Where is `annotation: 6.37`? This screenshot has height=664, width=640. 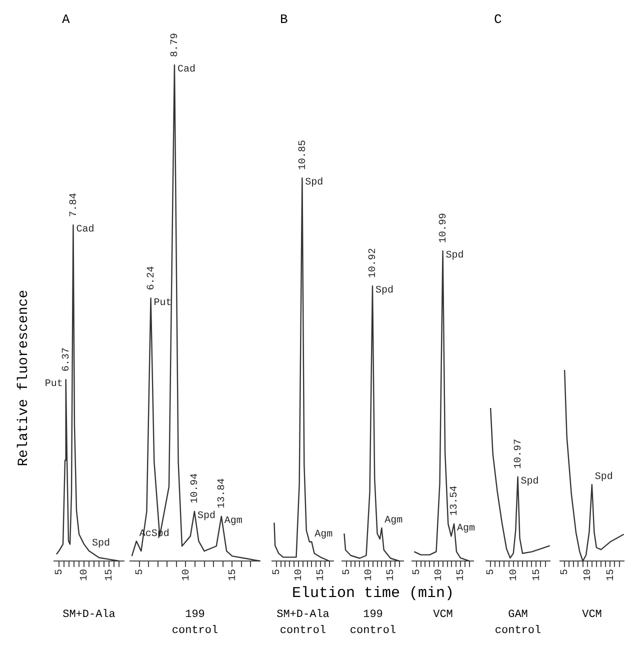
annotation: 6.37 is located at coordinates (66, 360).